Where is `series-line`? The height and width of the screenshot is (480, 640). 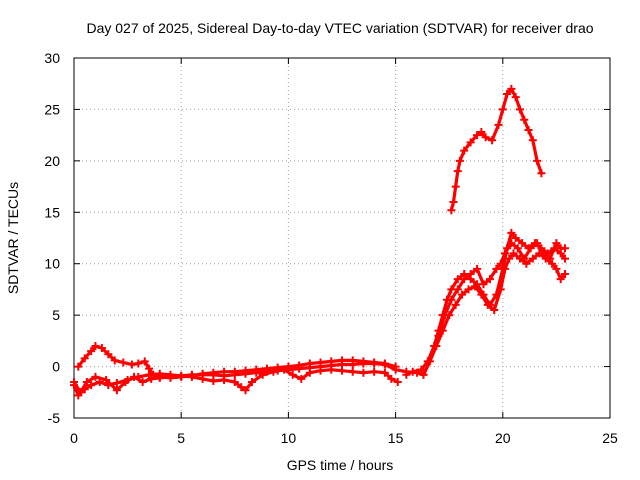
series-line is located at coordinates (496, 149).